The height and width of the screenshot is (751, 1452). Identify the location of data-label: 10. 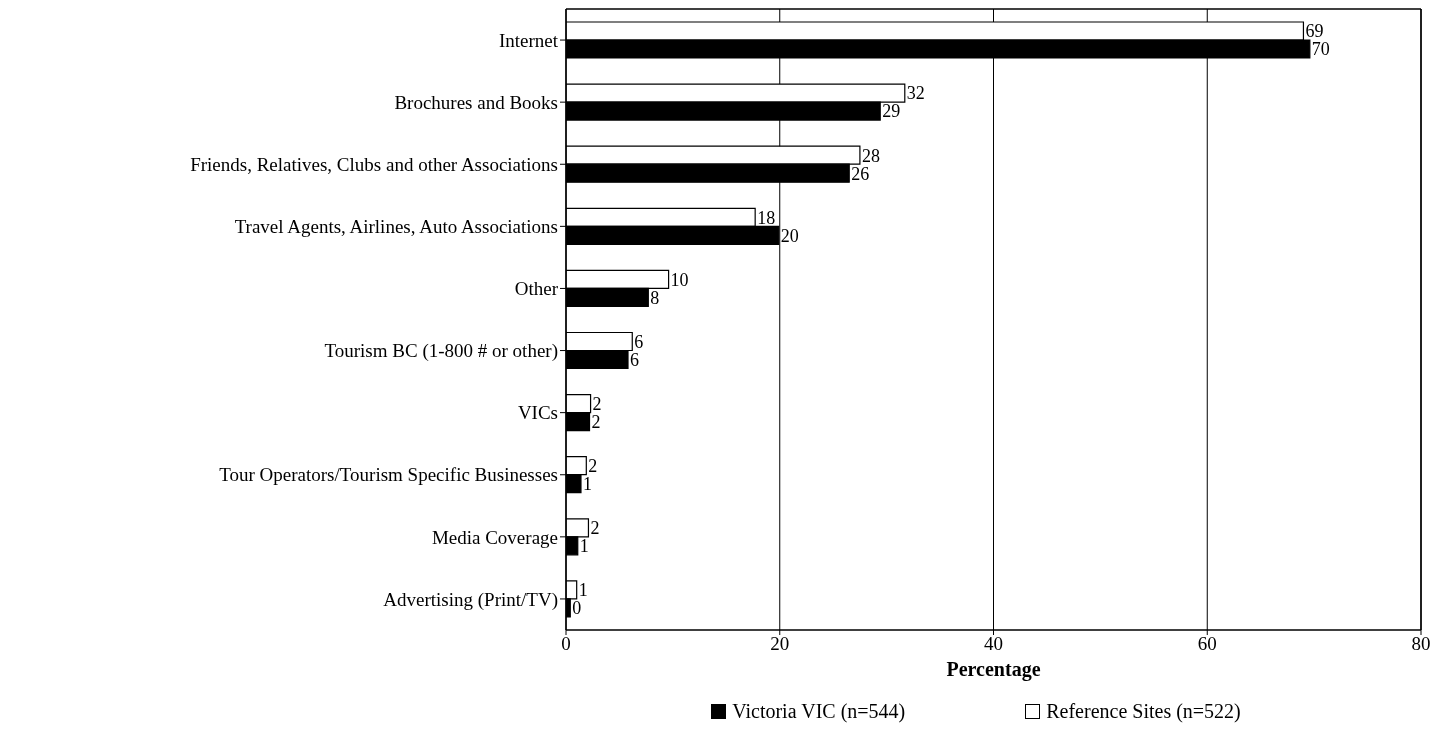
(679, 279).